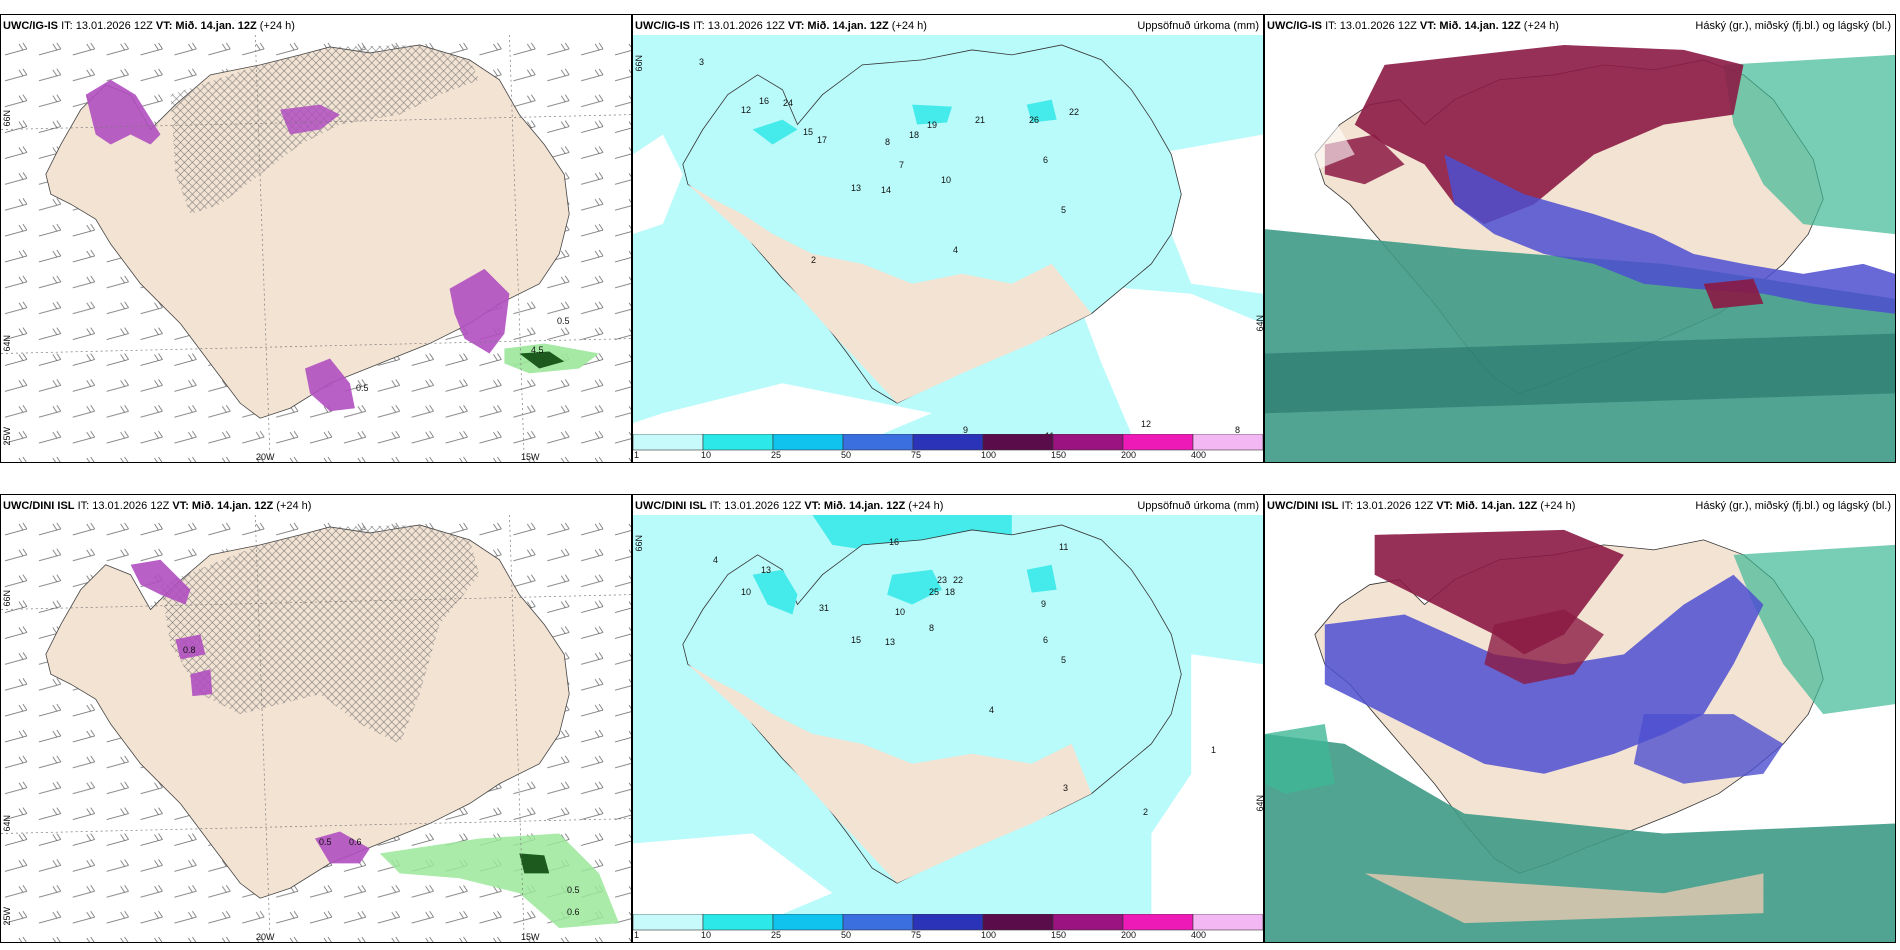  Describe the element at coordinates (265, 457) in the screenshot. I see `lon-label-20: 20W` at that location.